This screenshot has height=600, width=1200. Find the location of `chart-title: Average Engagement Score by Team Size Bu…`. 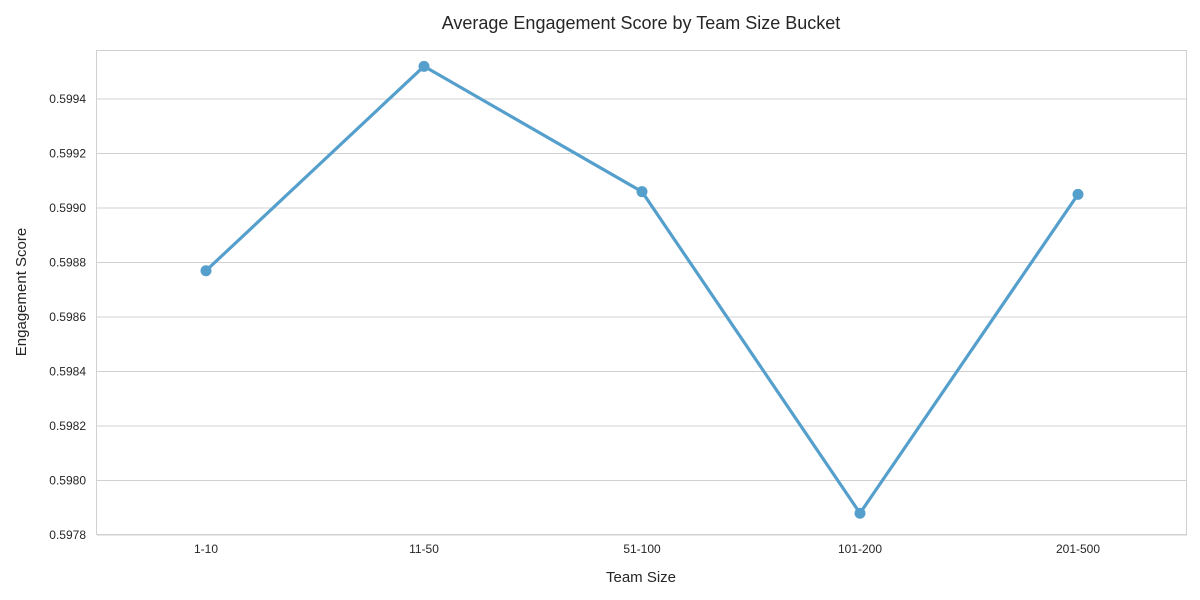

chart-title: Average Engagement Score by Team Size Bu… is located at coordinates (641, 23).